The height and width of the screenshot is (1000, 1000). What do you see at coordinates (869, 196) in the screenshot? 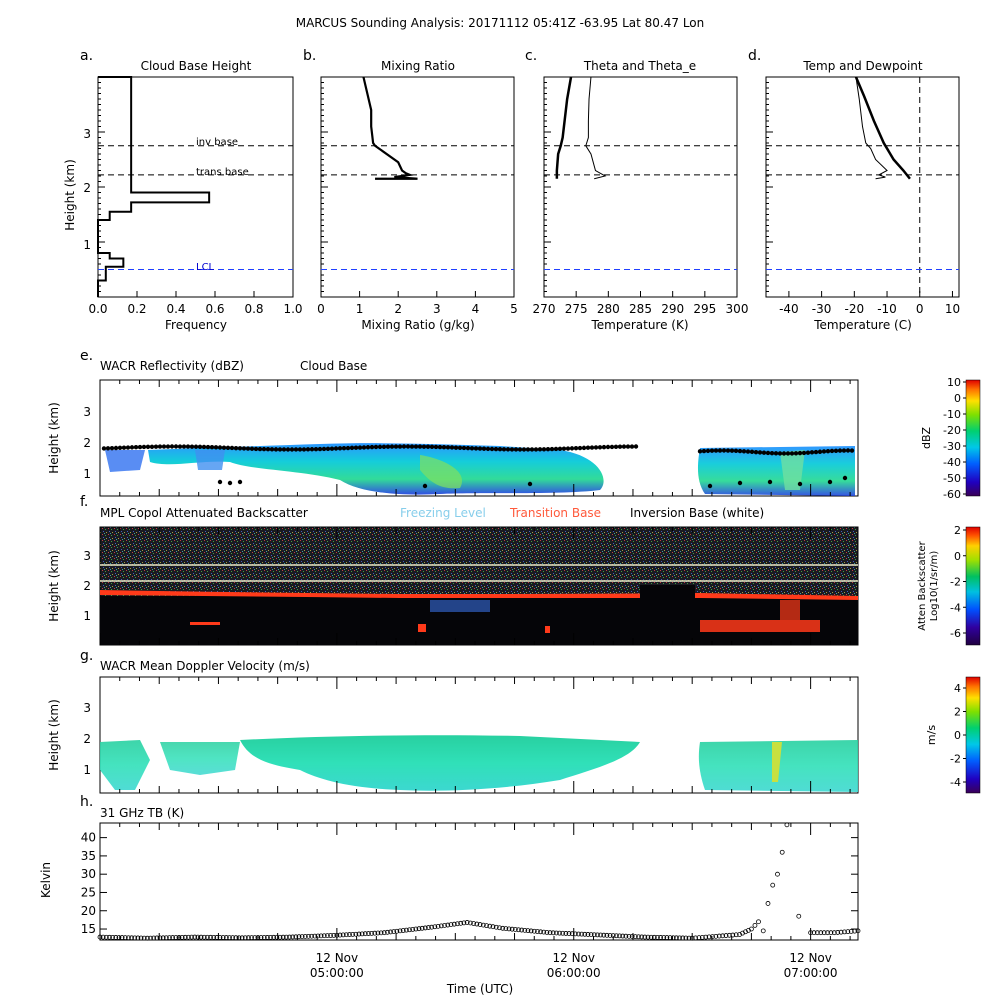
I see `panel-d-xticks: -40 -30 -20 -10 0 10` at bounding box center [869, 196].